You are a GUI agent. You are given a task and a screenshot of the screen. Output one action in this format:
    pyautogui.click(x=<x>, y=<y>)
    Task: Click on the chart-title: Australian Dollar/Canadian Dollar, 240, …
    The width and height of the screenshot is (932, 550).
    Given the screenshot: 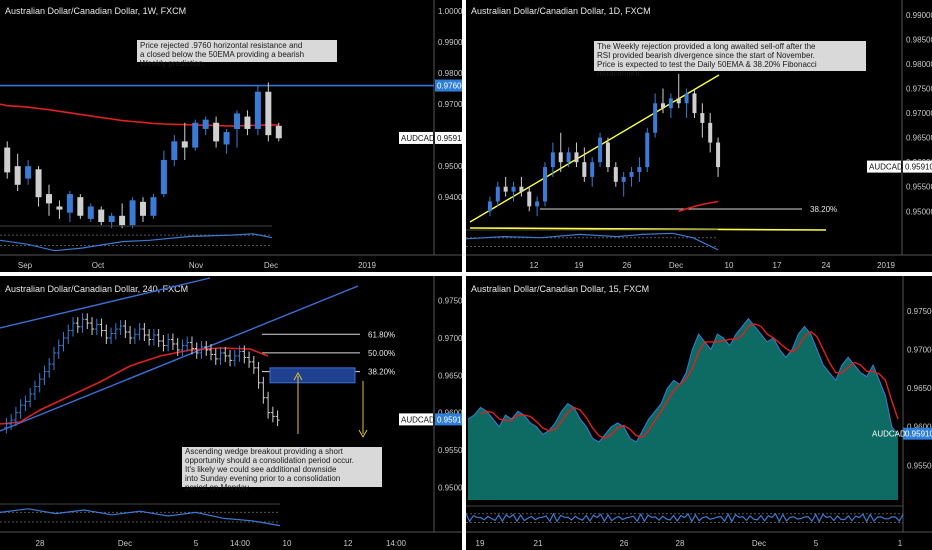 What is the action you would take?
    pyautogui.click(x=96, y=289)
    